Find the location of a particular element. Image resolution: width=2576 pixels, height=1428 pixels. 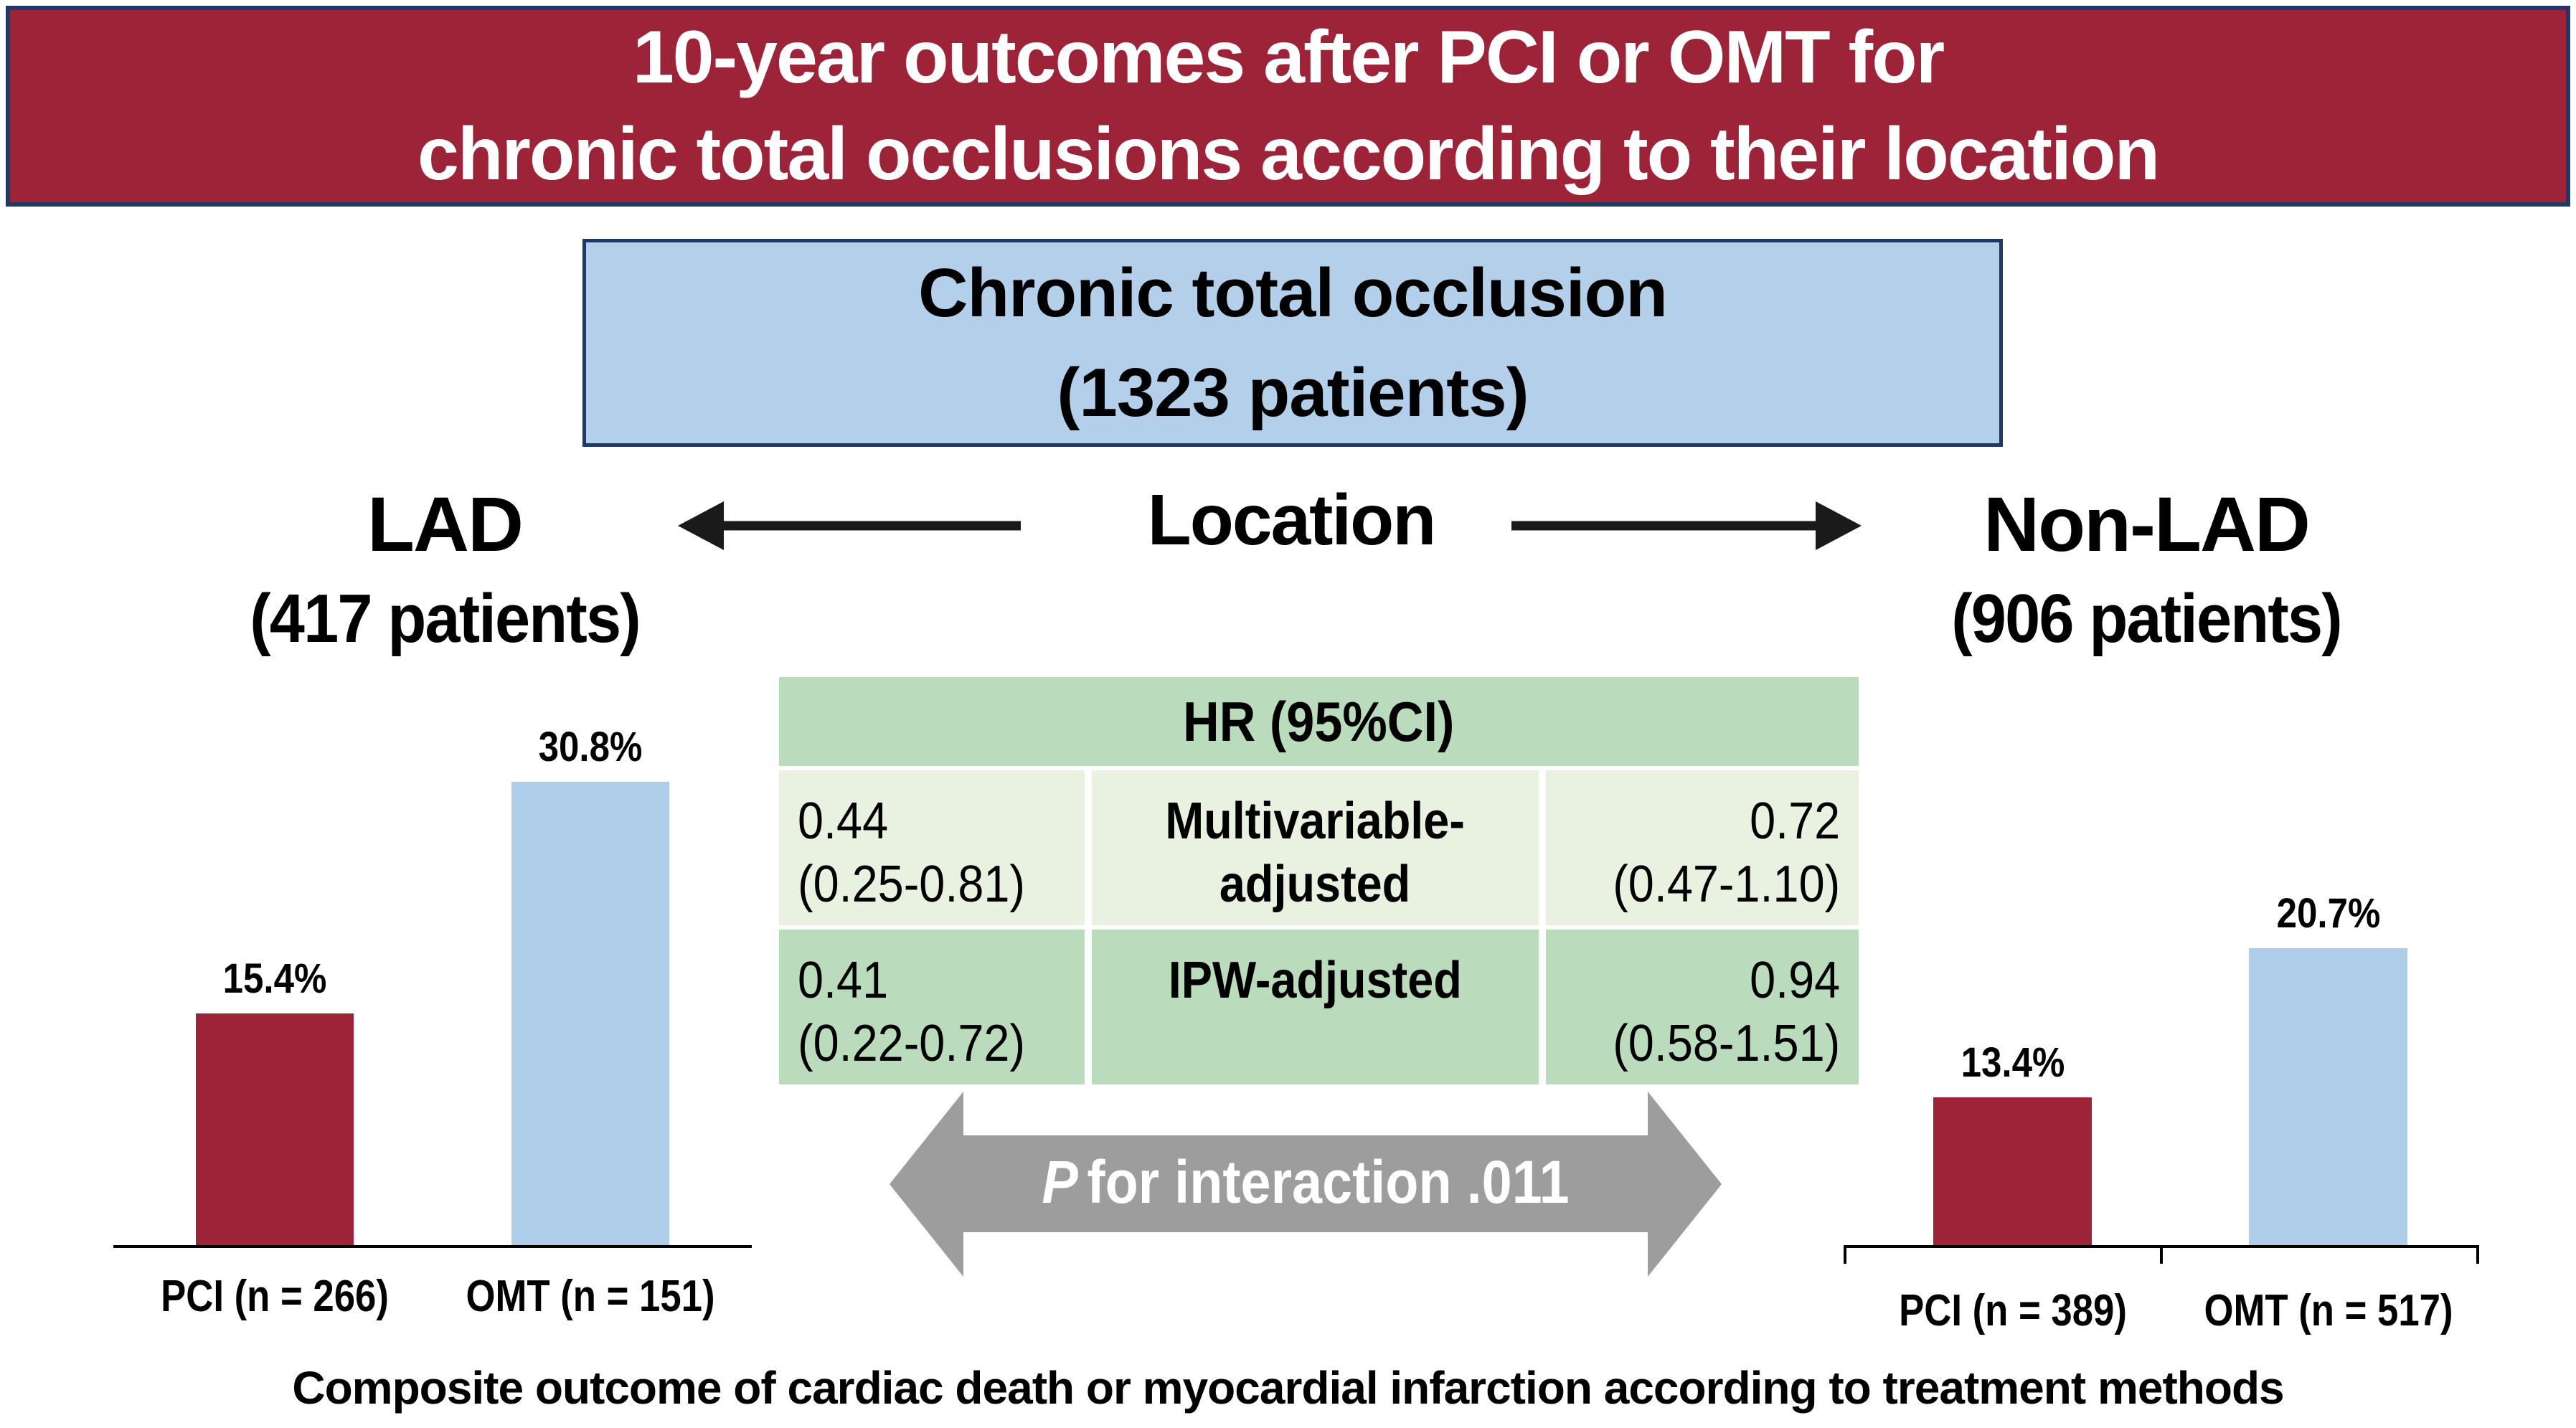

hr-value: 0.41 is located at coordinates (843, 980).